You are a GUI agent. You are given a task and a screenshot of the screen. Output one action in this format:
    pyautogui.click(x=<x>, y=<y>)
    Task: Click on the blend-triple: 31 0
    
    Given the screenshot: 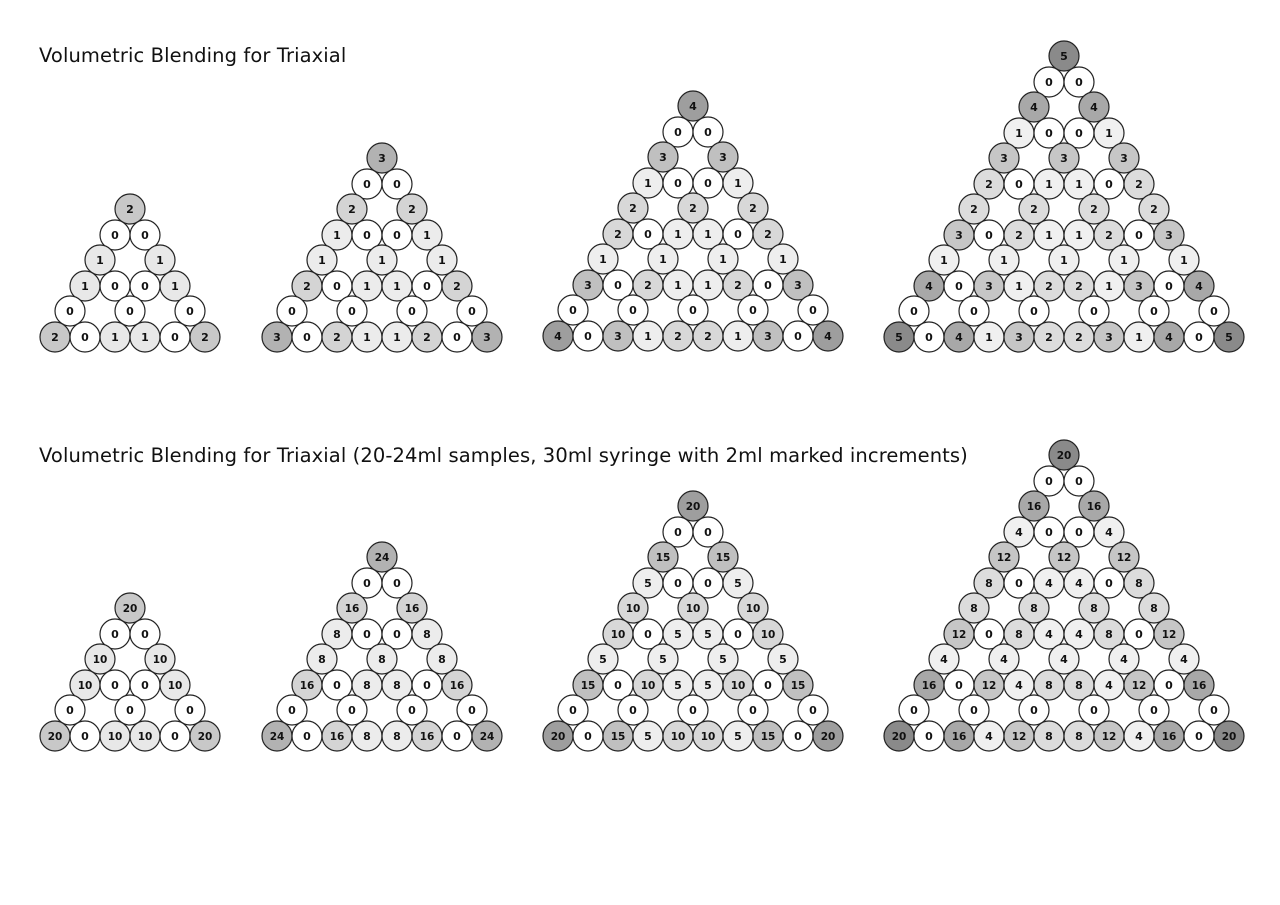 What is the action you would take?
    pyautogui.click(x=663, y=170)
    